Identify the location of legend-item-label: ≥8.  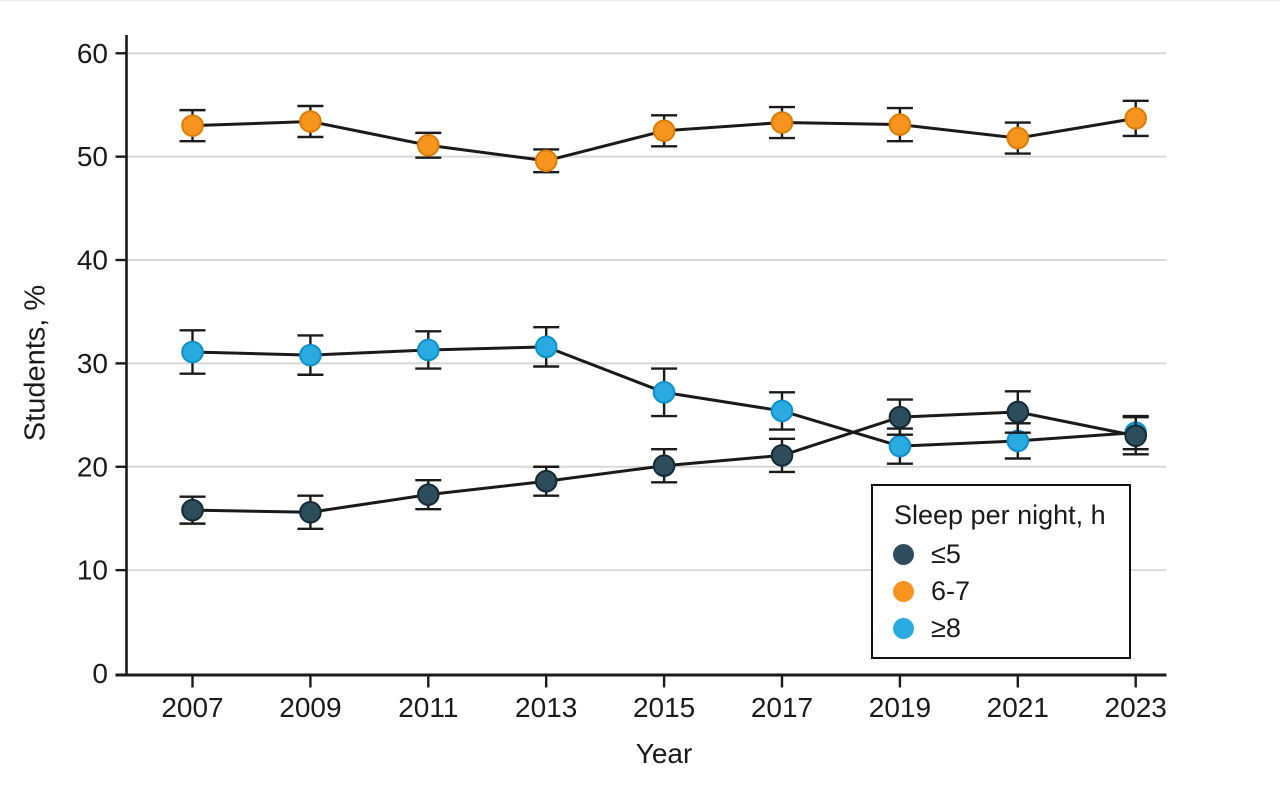
(946, 628).